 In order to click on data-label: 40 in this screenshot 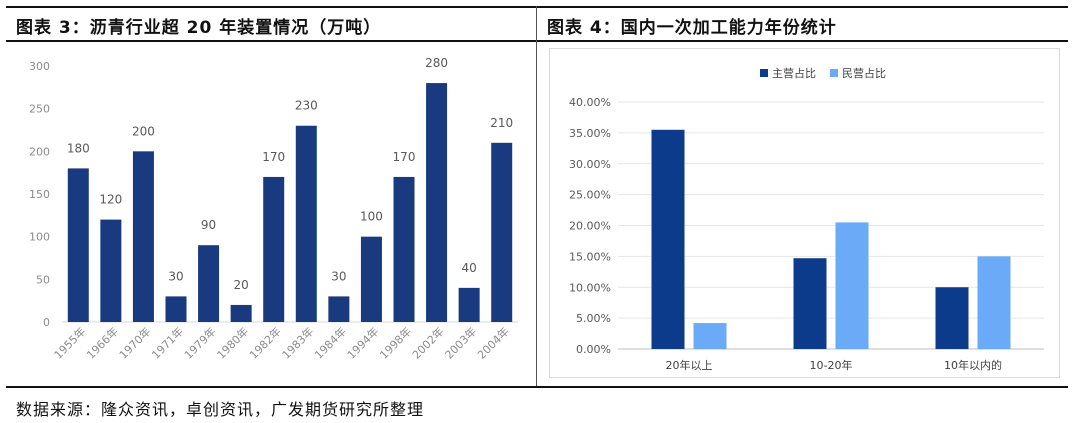, I will do `click(469, 268)`.